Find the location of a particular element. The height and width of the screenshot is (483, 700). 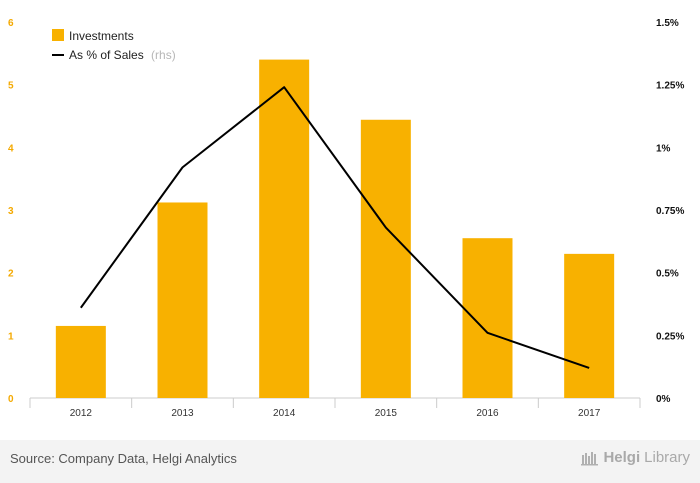

y-left-tick-label: 5 is located at coordinates (11, 86).